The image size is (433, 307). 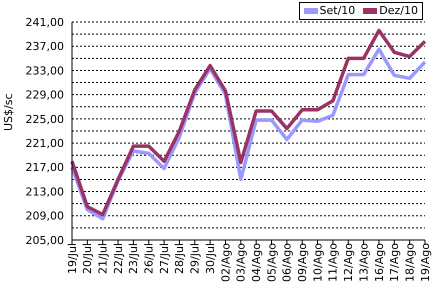 I want to click on x-tick-label: 04/Ago, so click(x=256, y=262).